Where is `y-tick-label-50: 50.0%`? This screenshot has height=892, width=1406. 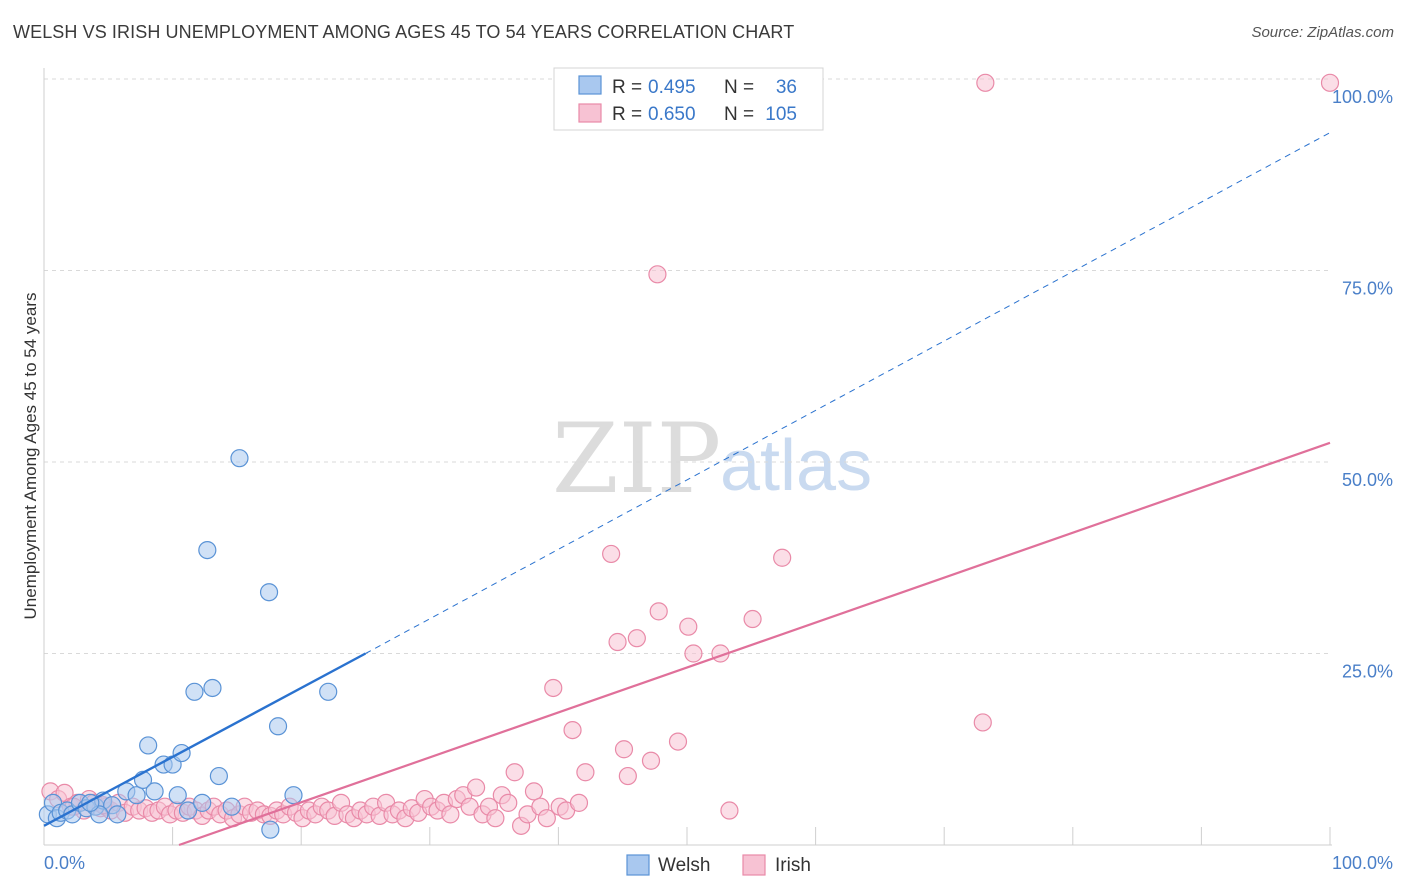
y-tick-label-50: 50.0% is located at coordinates (1367, 480).